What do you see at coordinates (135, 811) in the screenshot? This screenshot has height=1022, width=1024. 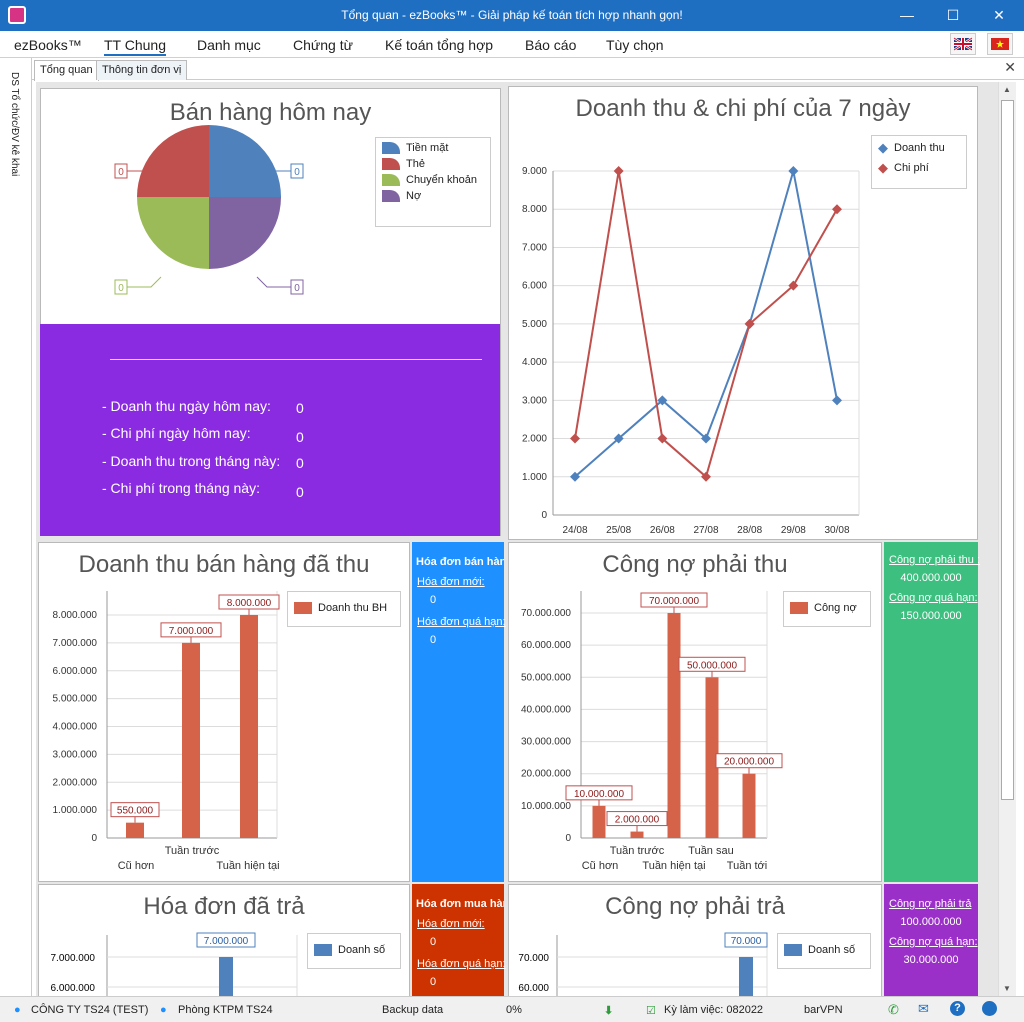 I see `bar1-label-0: 550.000` at bounding box center [135, 811].